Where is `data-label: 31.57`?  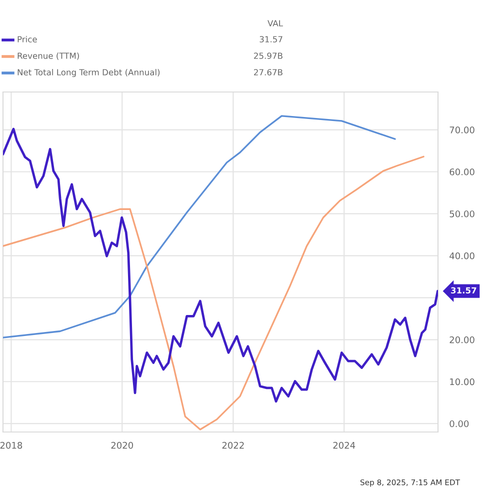
data-label: 31.57 is located at coordinates (463, 290).